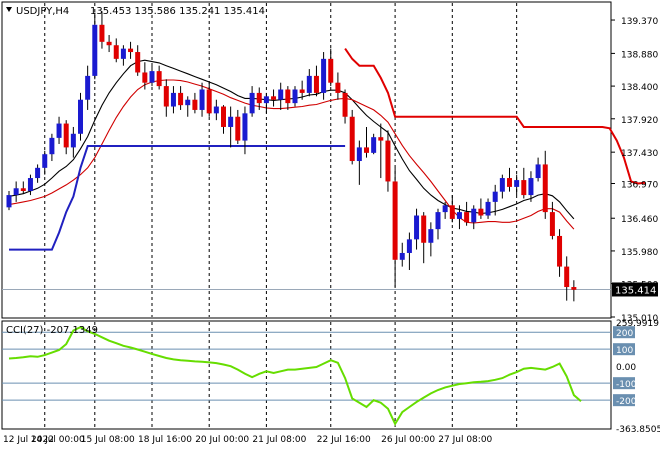  What do you see at coordinates (9, 9) in the screenshot?
I see `collapse-triangle-icon` at bounding box center [9, 9].